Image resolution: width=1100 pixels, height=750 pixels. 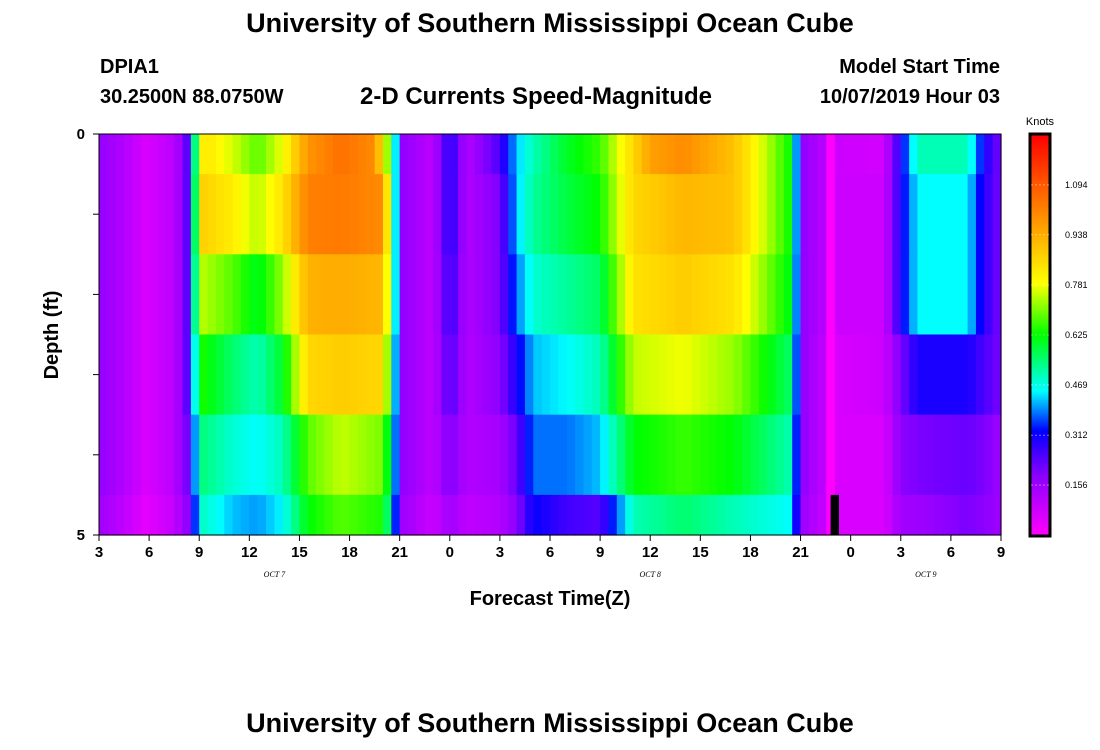 I want to click on x-axis-label: Forecast Time(Z), so click(x=550, y=599).